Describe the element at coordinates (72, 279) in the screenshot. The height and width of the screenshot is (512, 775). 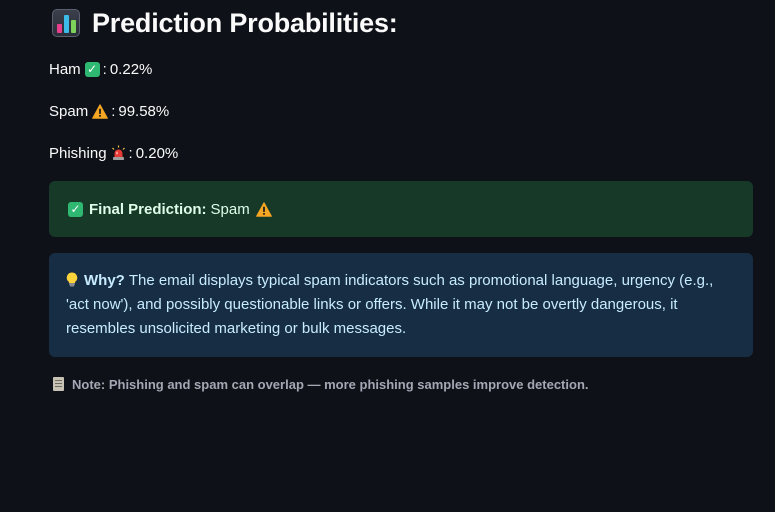
I see `light-bulb-icon` at that location.